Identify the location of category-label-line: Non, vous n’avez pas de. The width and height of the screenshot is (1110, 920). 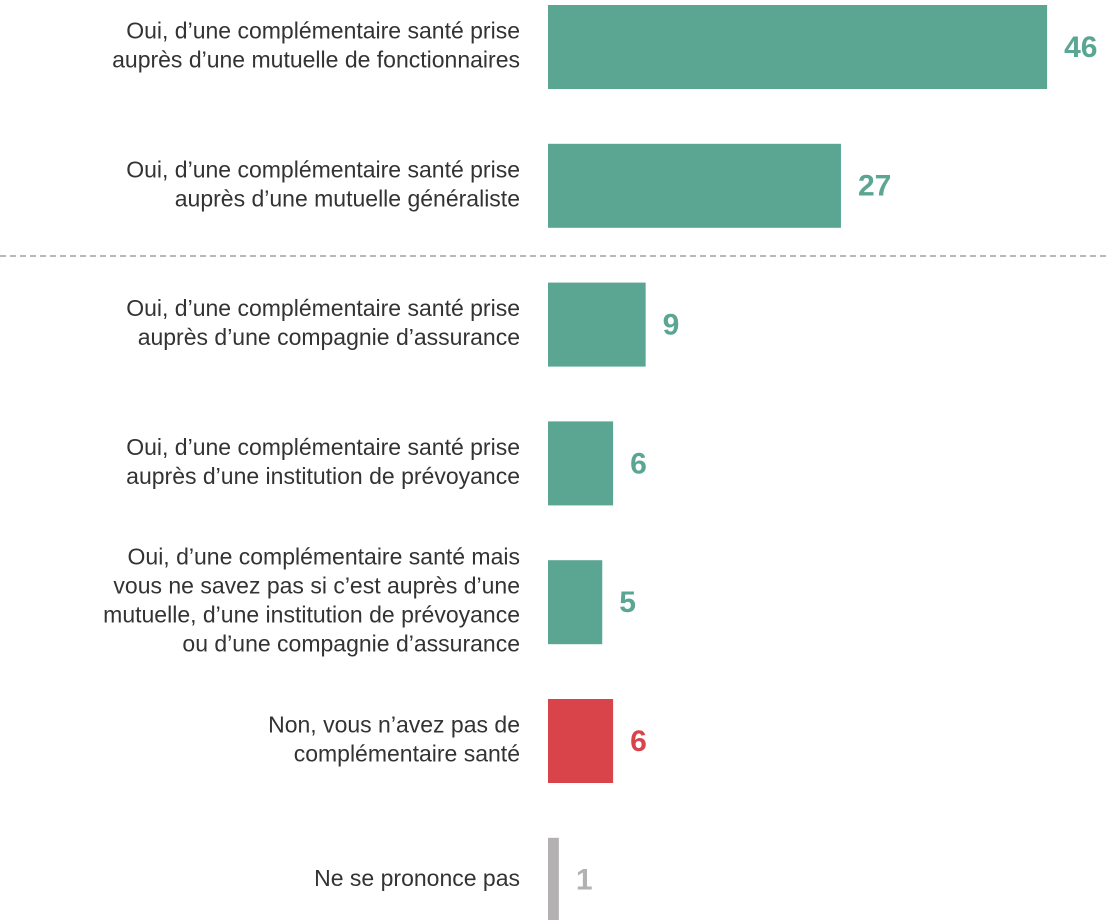
(394, 725).